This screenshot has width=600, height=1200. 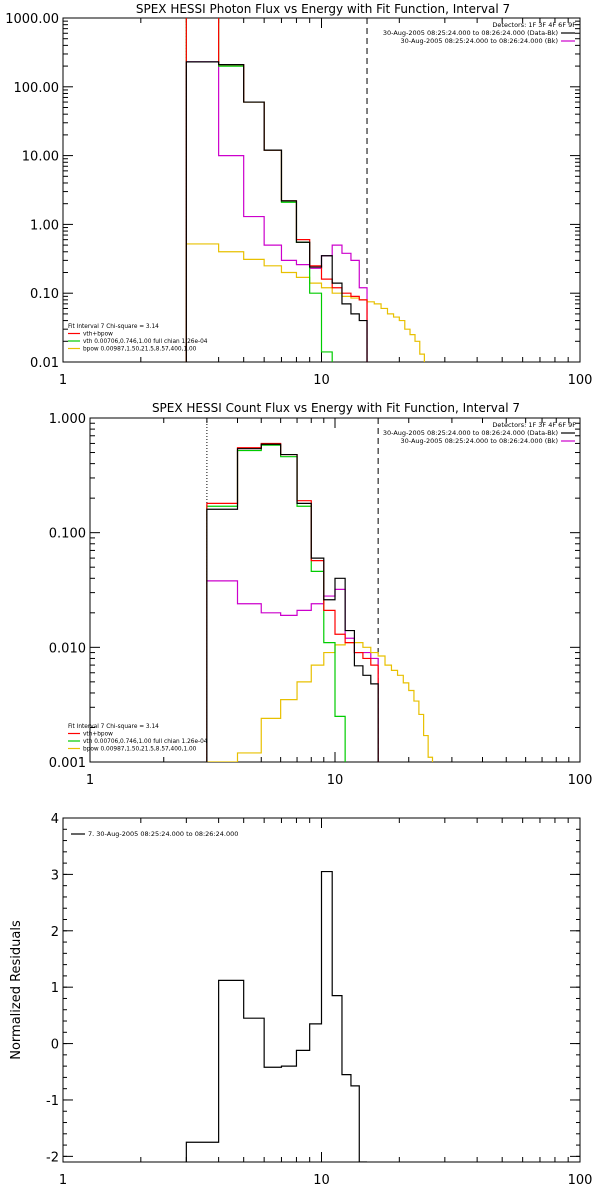 What do you see at coordinates (67, 419) in the screenshot?
I see `y-tick-label: 1.000` at bounding box center [67, 419].